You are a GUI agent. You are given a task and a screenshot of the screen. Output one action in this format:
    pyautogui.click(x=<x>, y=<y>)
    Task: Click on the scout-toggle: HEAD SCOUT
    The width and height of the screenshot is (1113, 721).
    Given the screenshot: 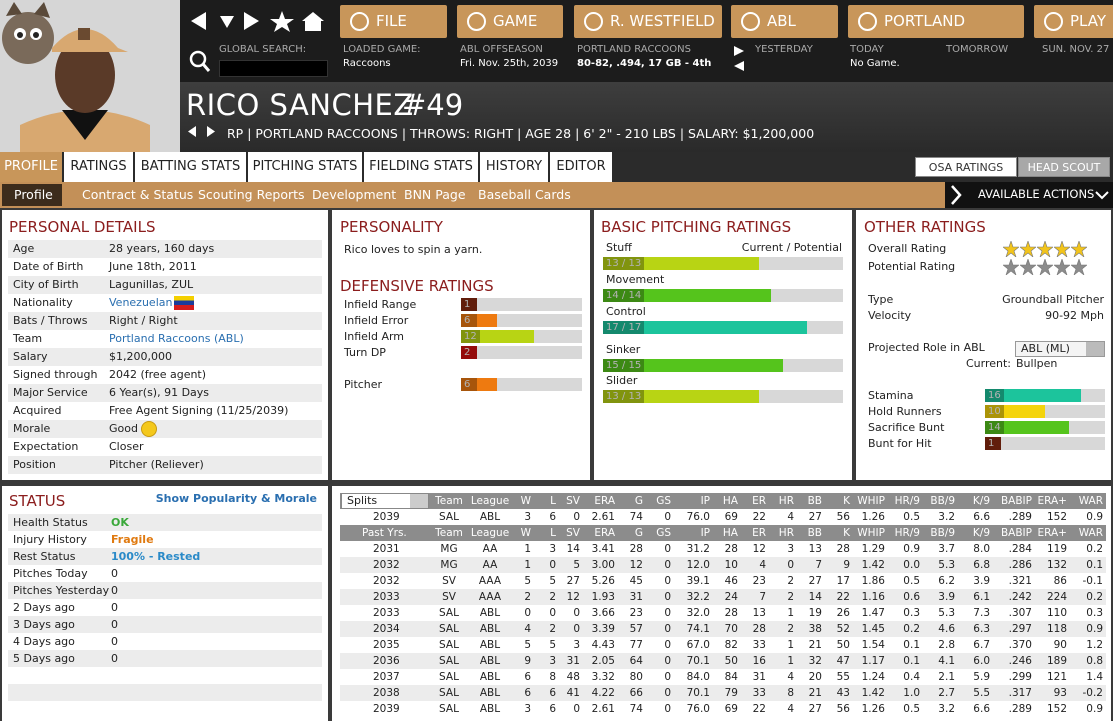 What is the action you would take?
    pyautogui.click(x=1064, y=167)
    